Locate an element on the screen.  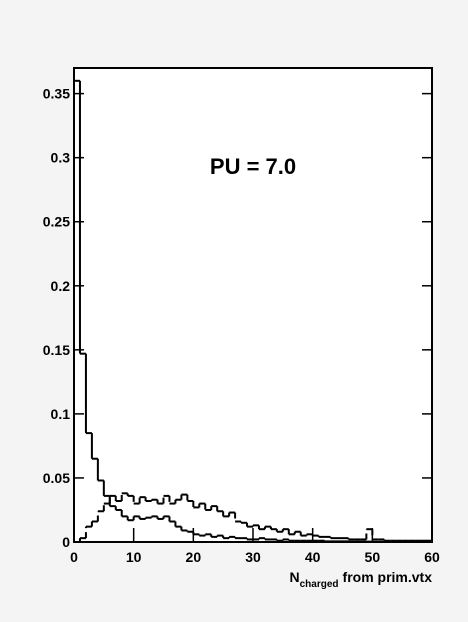
x-tick-label: 50 is located at coordinates (373, 557).